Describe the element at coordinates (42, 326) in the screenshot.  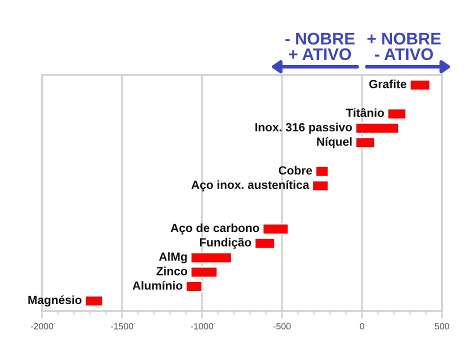
I see `x-tick-label: -2000` at that location.